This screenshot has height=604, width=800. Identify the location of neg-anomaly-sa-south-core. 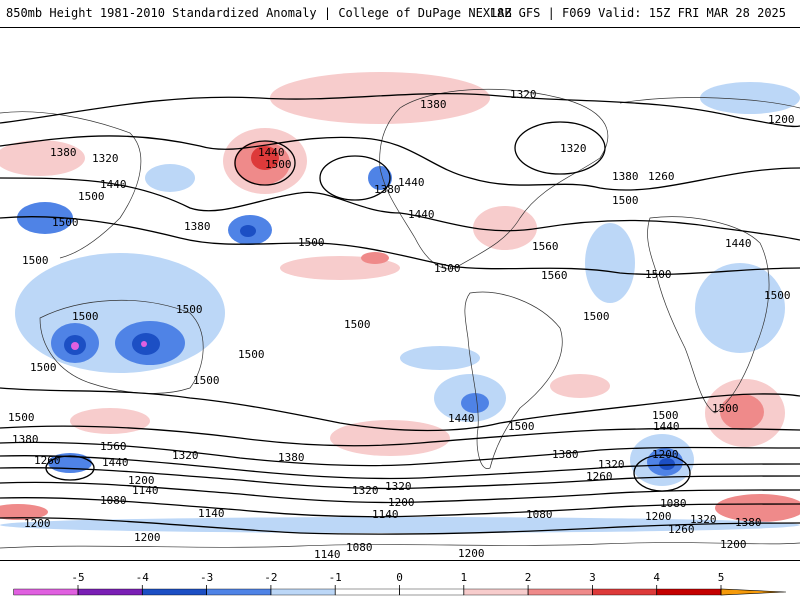
(475, 403).